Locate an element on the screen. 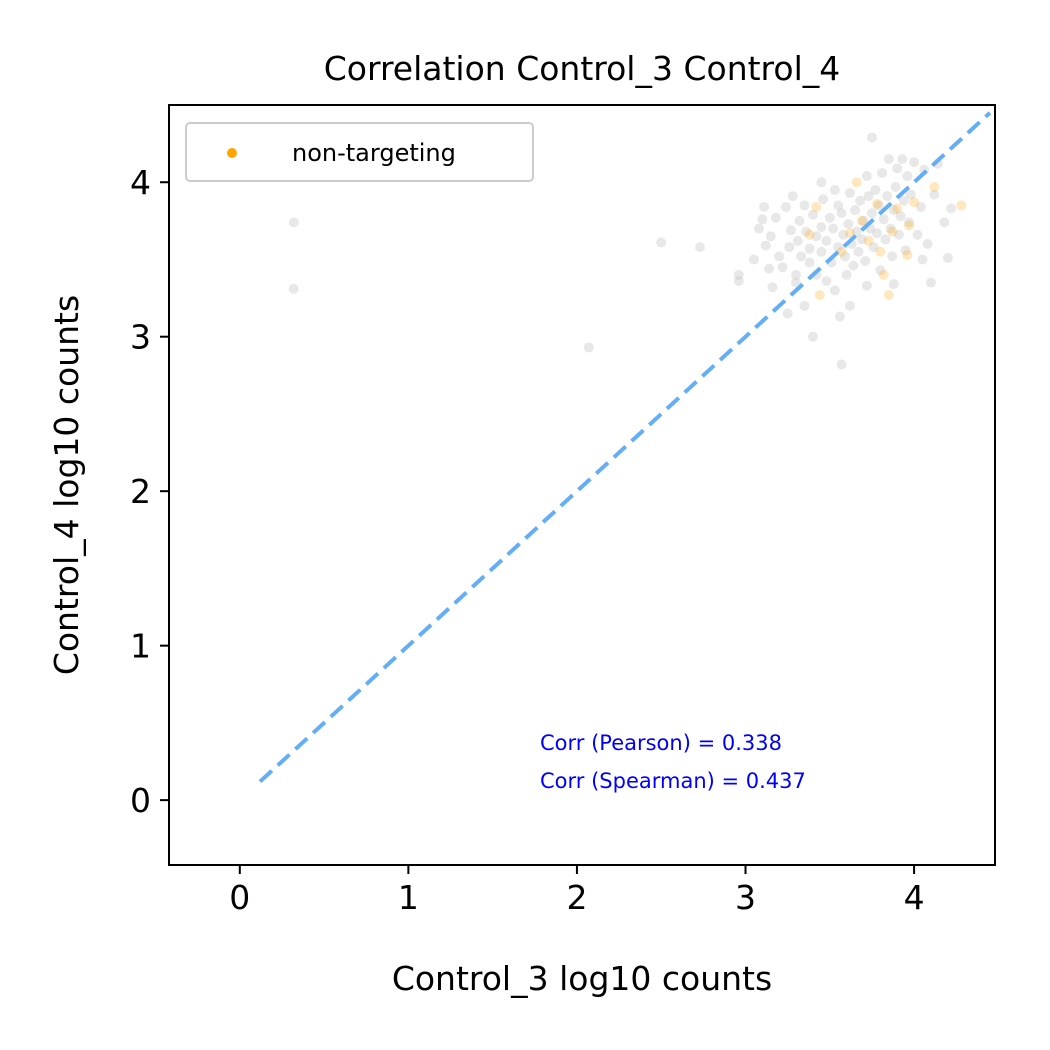 The image size is (1050, 1050). y-tick-label: 2 is located at coordinates (140, 491).